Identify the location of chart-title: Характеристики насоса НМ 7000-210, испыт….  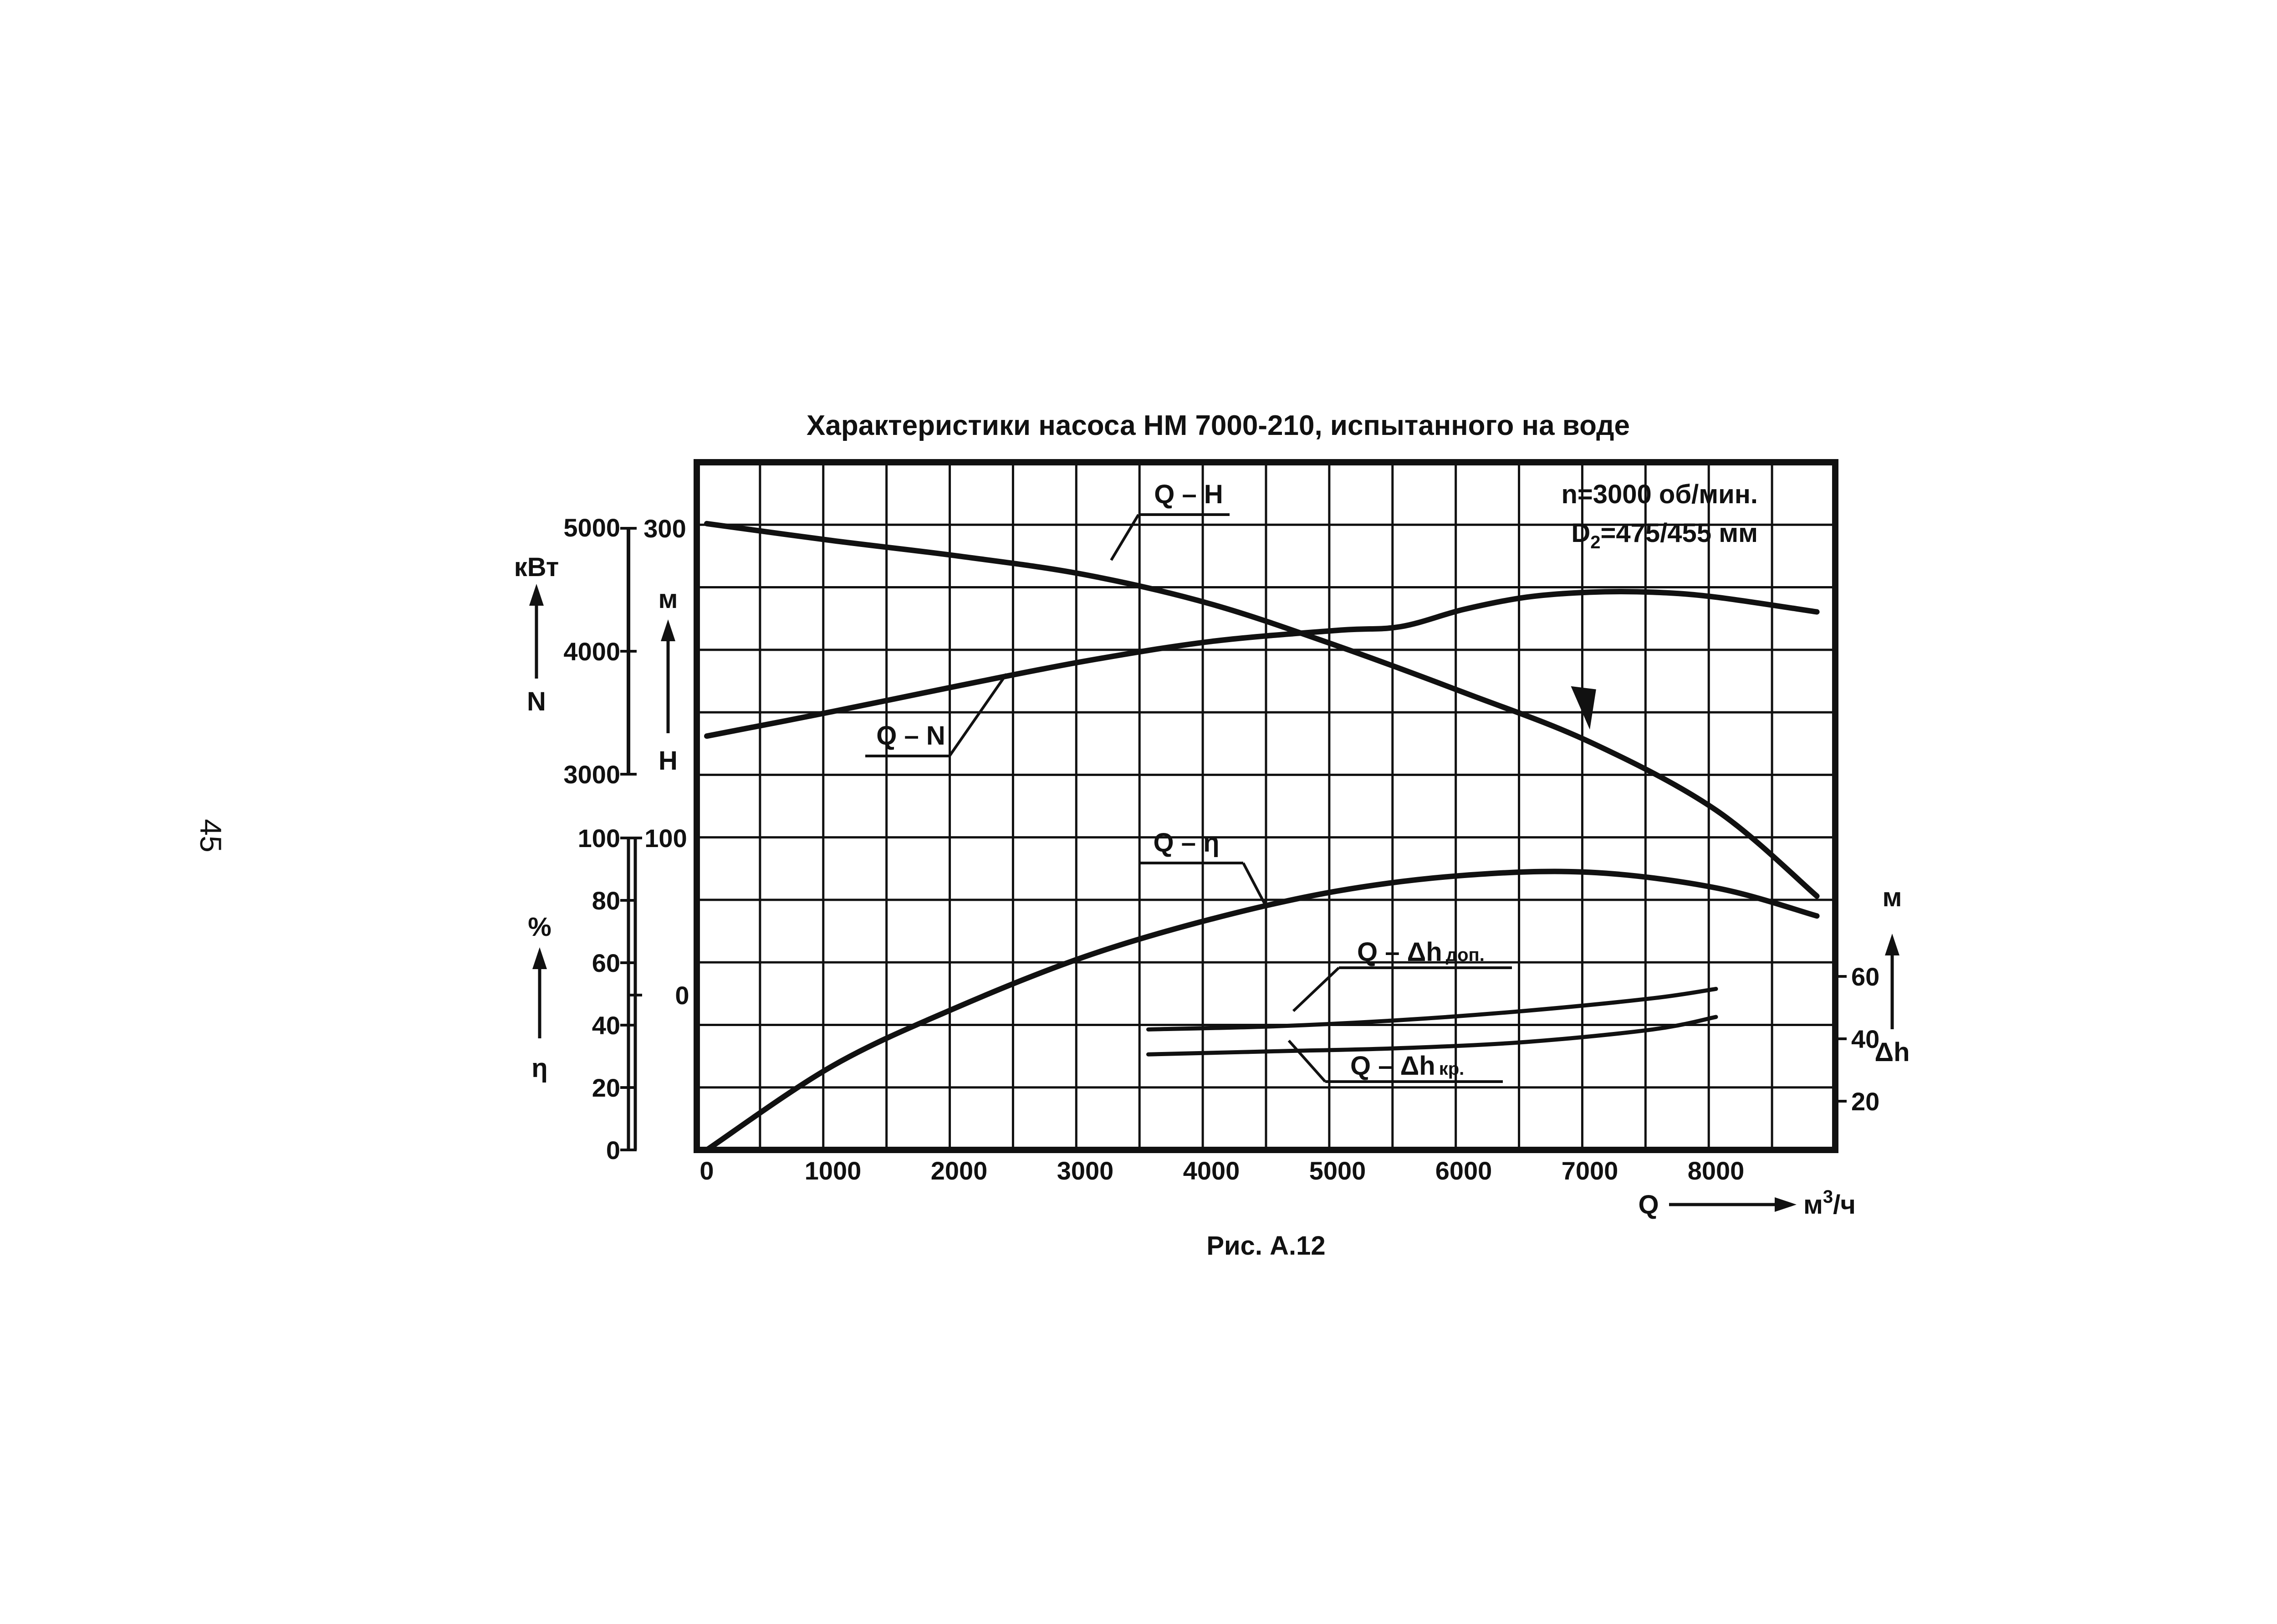
(1219, 425).